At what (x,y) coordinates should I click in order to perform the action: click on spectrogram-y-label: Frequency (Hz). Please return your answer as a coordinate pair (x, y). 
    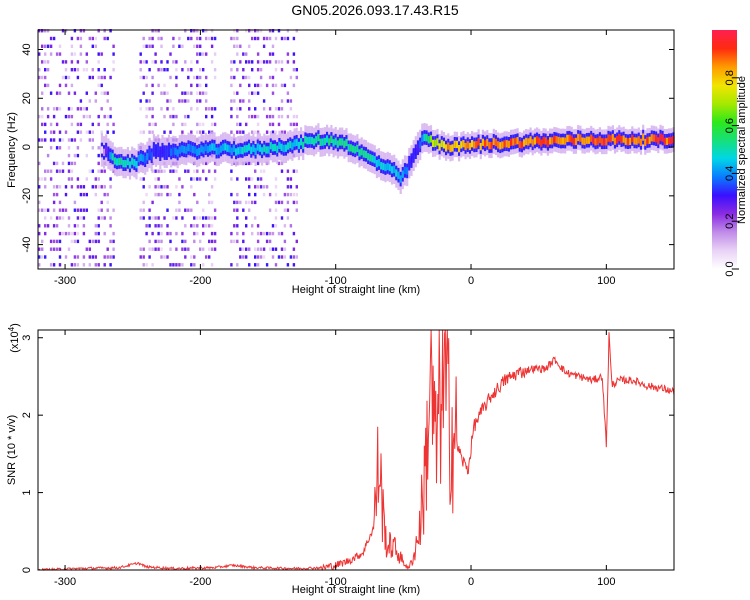
    Looking at the image, I should click on (12, 150).